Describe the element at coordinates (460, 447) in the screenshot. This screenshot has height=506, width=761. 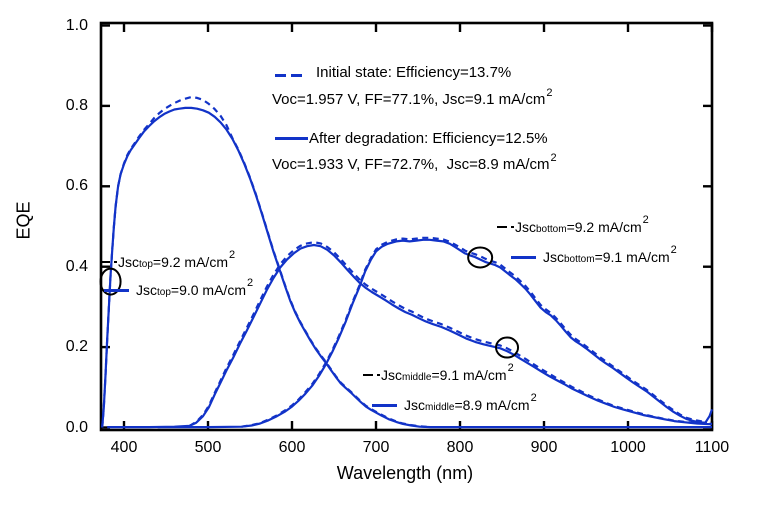
I see `x-tick-label: 800` at that location.